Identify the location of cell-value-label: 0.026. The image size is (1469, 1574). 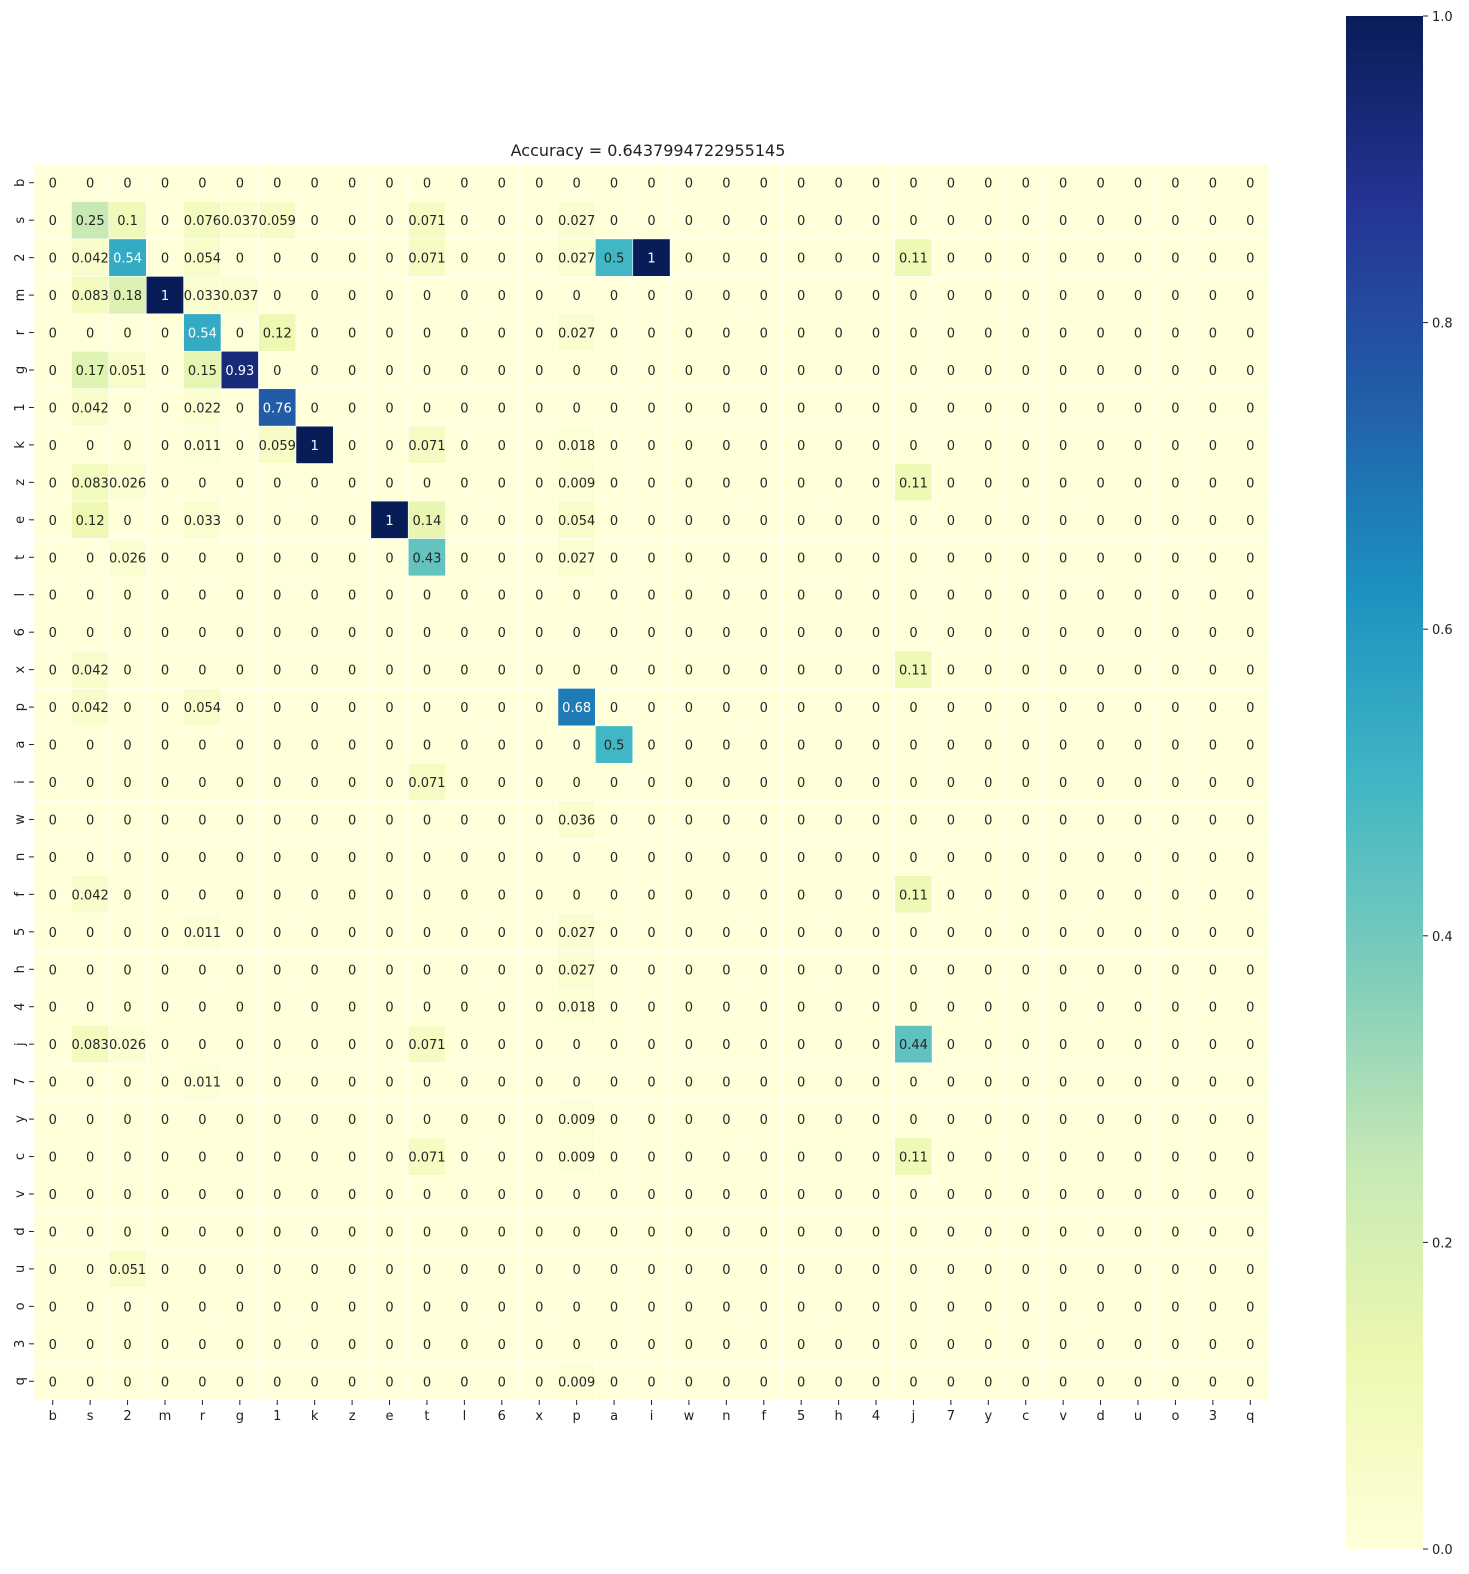
(127, 558).